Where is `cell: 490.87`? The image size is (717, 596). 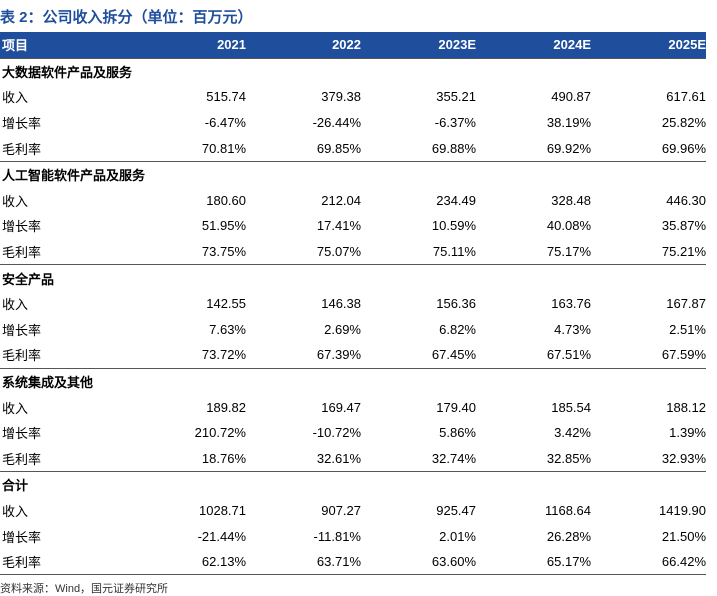
cell: 490.87 is located at coordinates (571, 97).